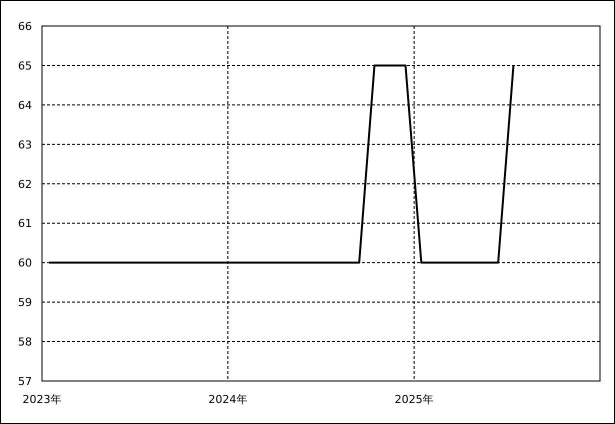  What do you see at coordinates (25, 223) in the screenshot?
I see `y-tick-label: 61` at bounding box center [25, 223].